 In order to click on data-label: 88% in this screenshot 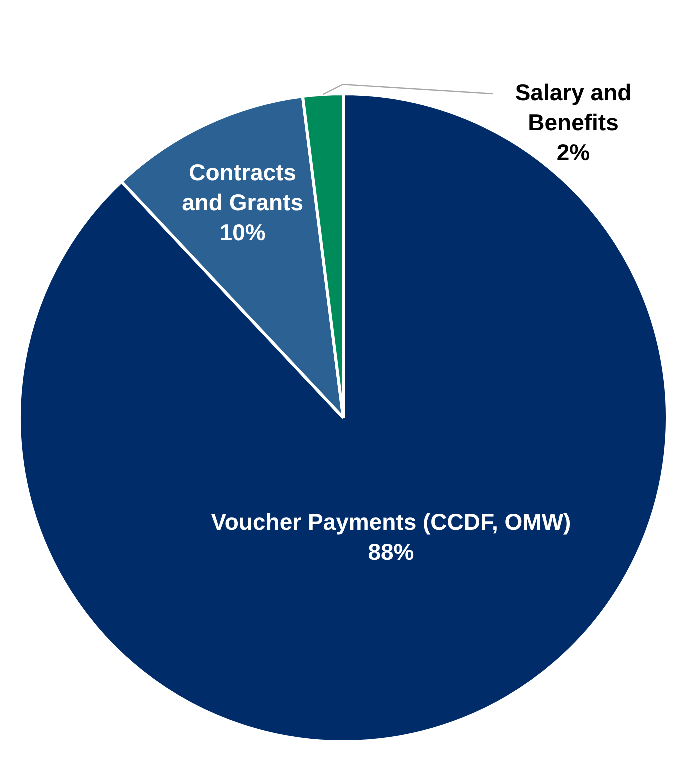, I will do `click(391, 551)`.